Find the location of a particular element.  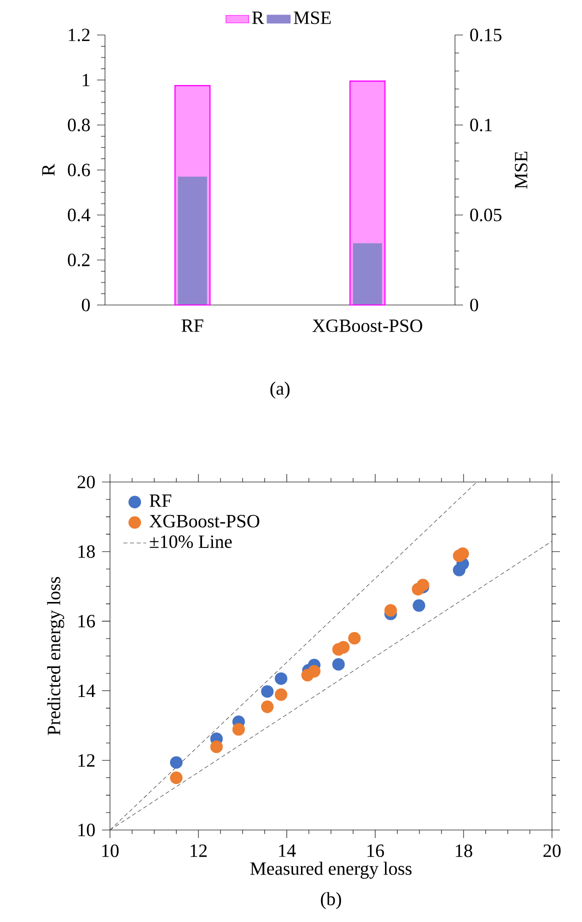

y-tick-label: 18 is located at coordinates (86, 551).